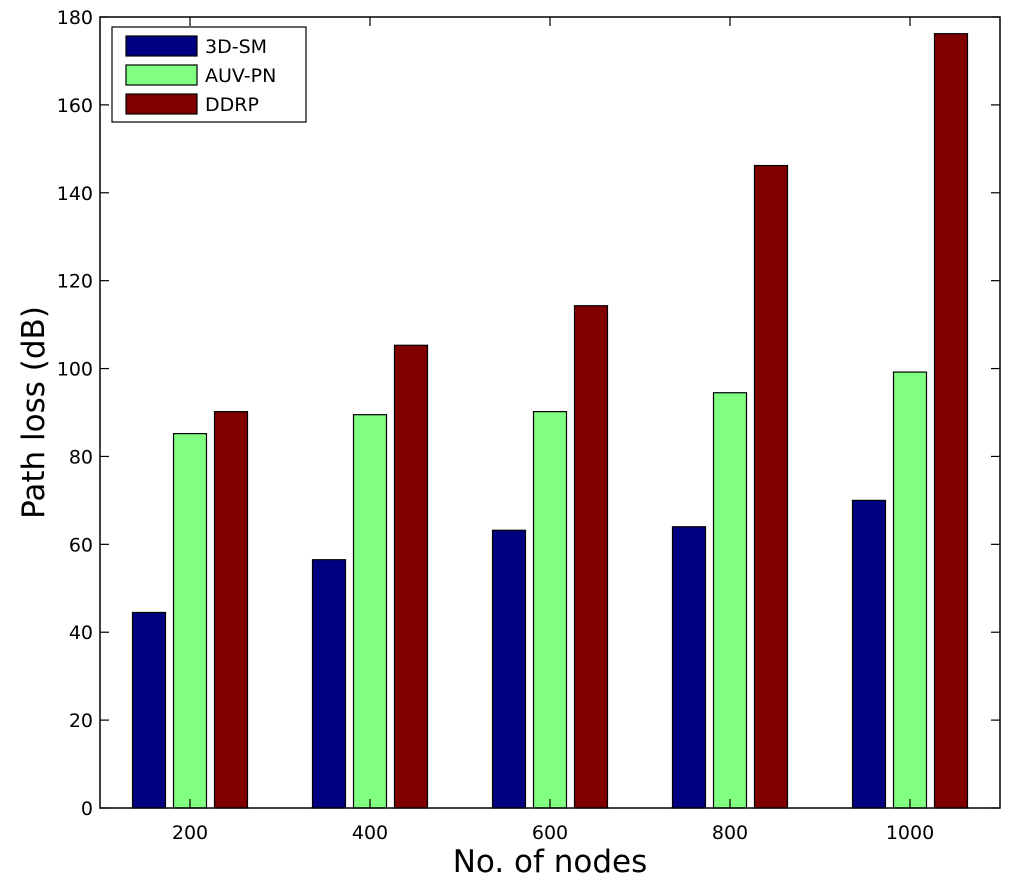 Image resolution: width=1024 pixels, height=893 pixels. What do you see at coordinates (910, 833) in the screenshot?
I see `x-tick-label: 1000` at bounding box center [910, 833].